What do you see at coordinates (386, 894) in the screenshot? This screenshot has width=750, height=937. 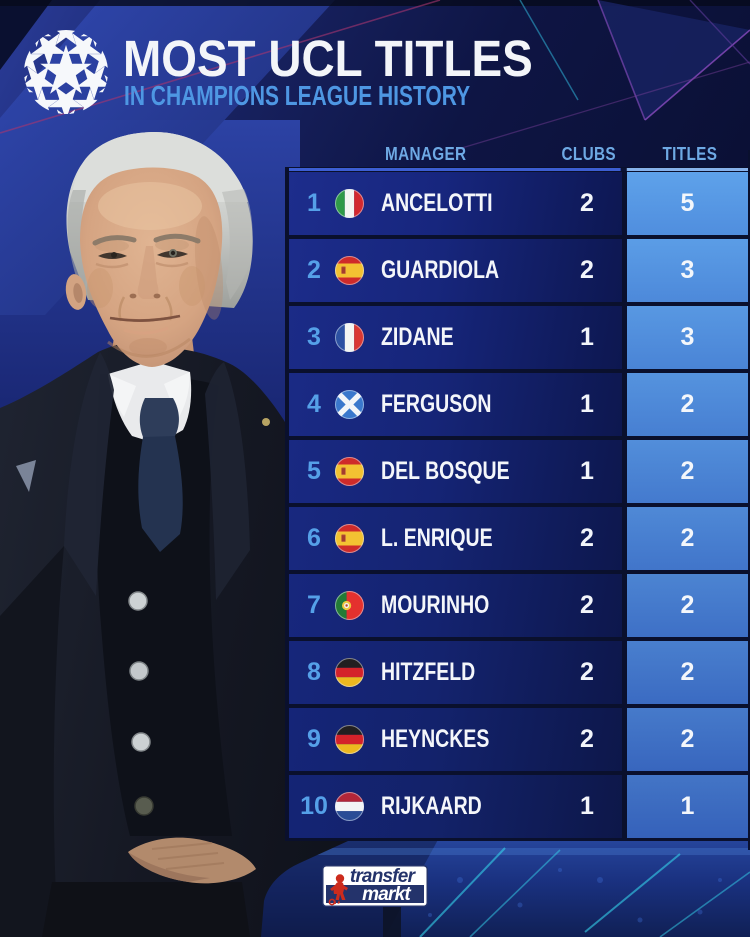 I see `svg-text: markt` at bounding box center [386, 894].